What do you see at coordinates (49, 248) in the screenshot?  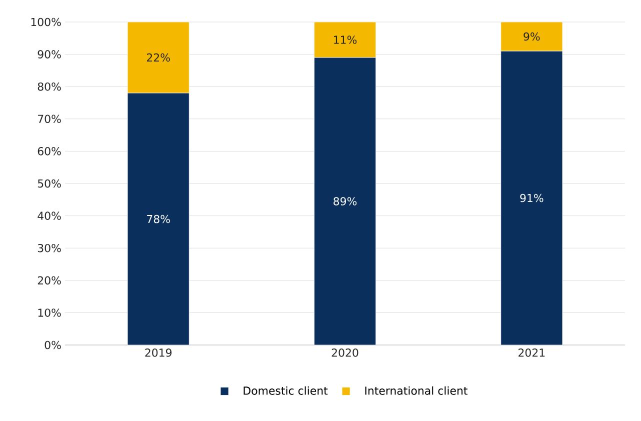 I see `y-tick-label: 30%` at bounding box center [49, 248].